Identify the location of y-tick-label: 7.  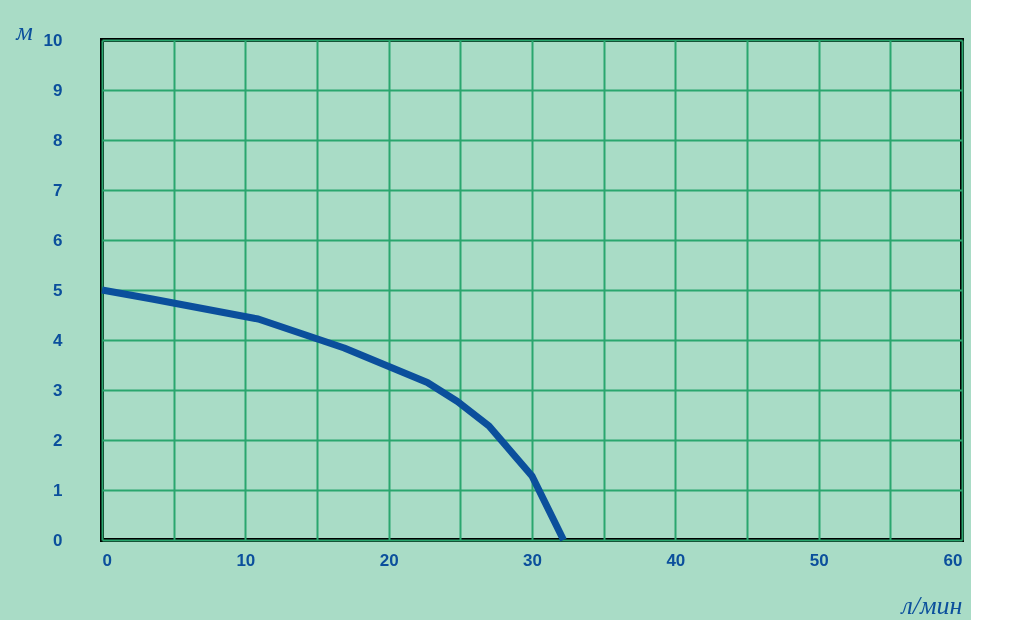
(58, 190).